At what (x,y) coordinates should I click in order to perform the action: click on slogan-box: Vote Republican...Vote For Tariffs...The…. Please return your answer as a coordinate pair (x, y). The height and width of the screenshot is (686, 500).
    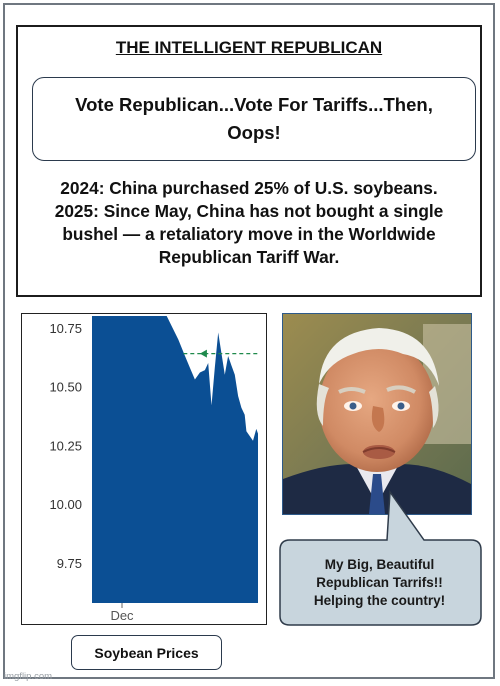
    Looking at the image, I should click on (254, 119).